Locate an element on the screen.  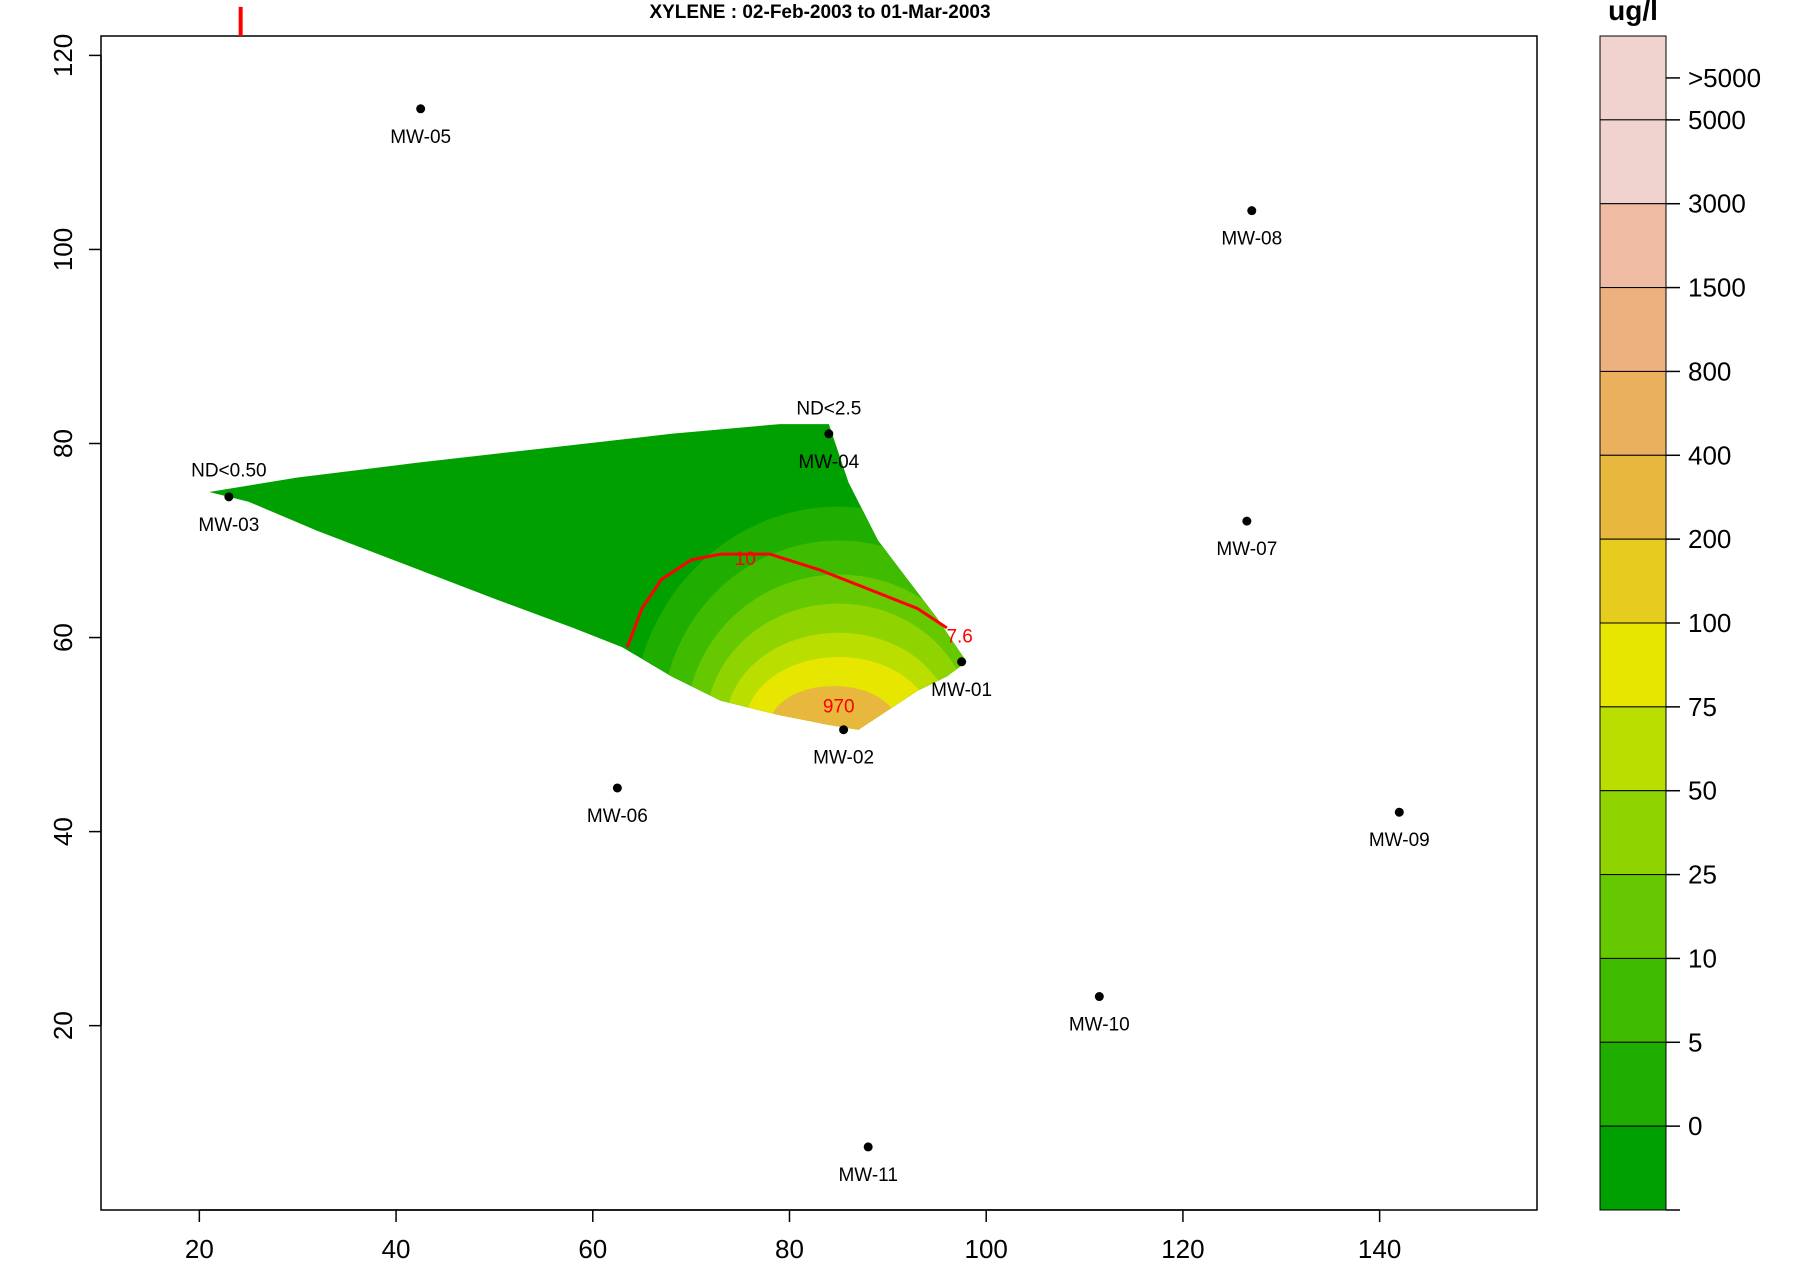
x-tick-label: 40 is located at coordinates (396, 1249).